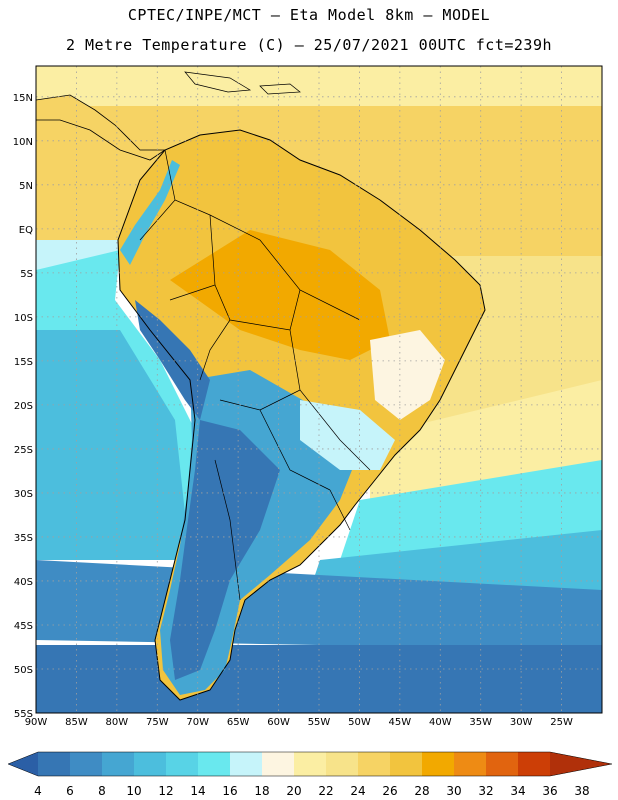 Image resolution: width=618 pixels, height=800 pixels. What do you see at coordinates (26, 274) in the screenshot?
I see `lat-tick-label: 5S` at bounding box center [26, 274].